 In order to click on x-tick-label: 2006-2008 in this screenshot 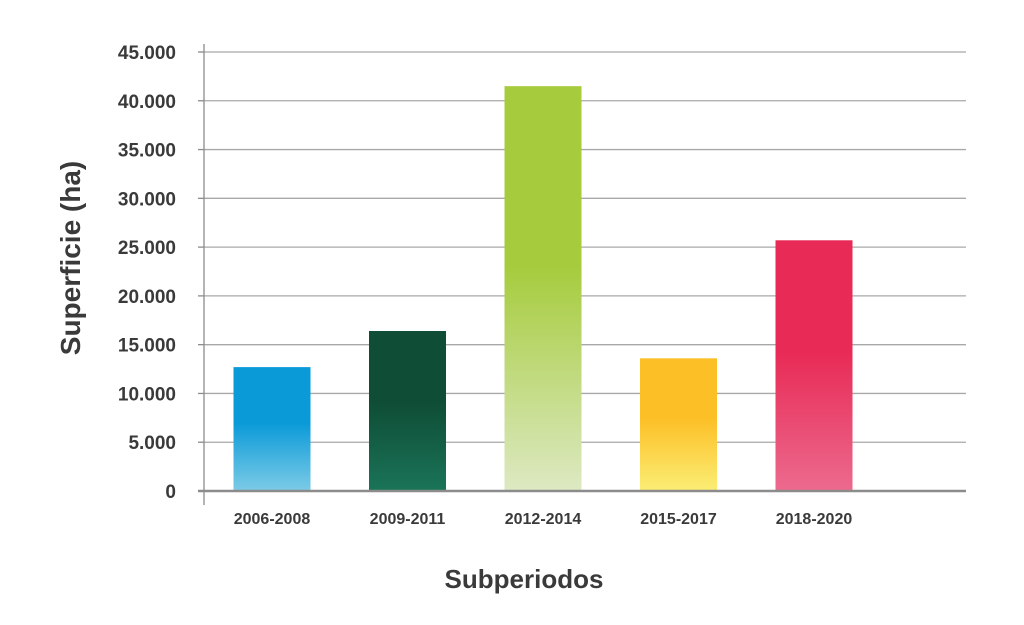, I will do `click(272, 519)`.